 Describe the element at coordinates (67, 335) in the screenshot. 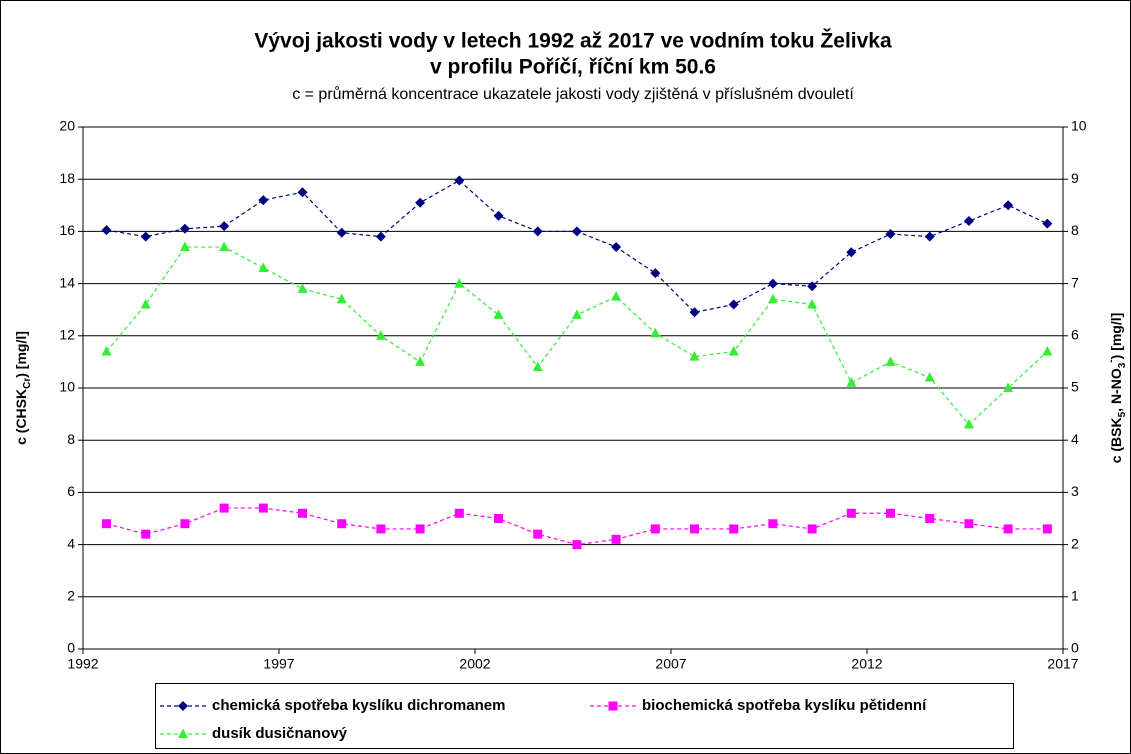

I see `y-tick-label: 12` at that location.